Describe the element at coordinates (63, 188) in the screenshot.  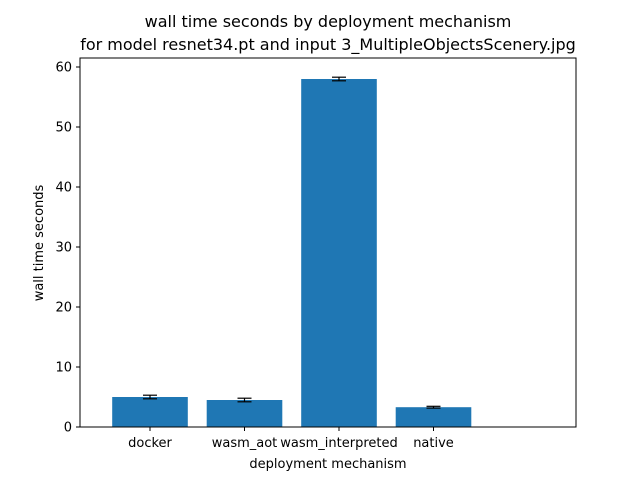
I see `y-tick-label: 40` at that location.